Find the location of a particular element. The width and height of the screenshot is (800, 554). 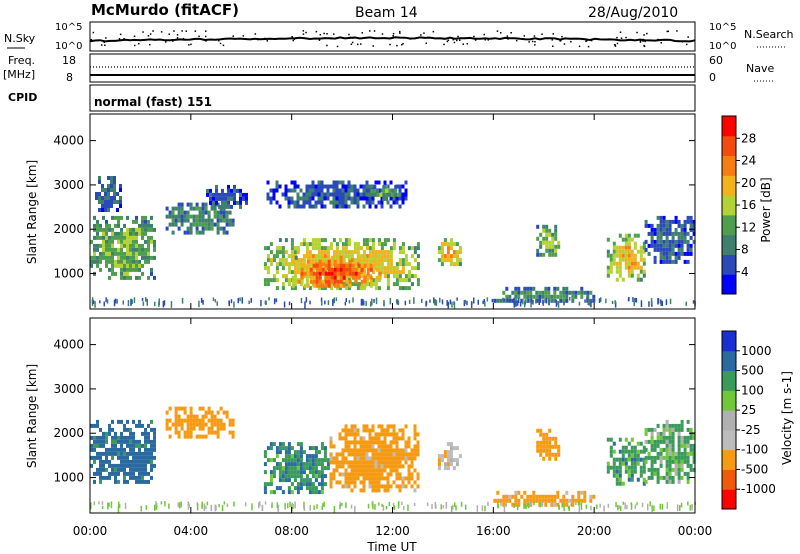

heatmap-patch is located at coordinates (336, 271).